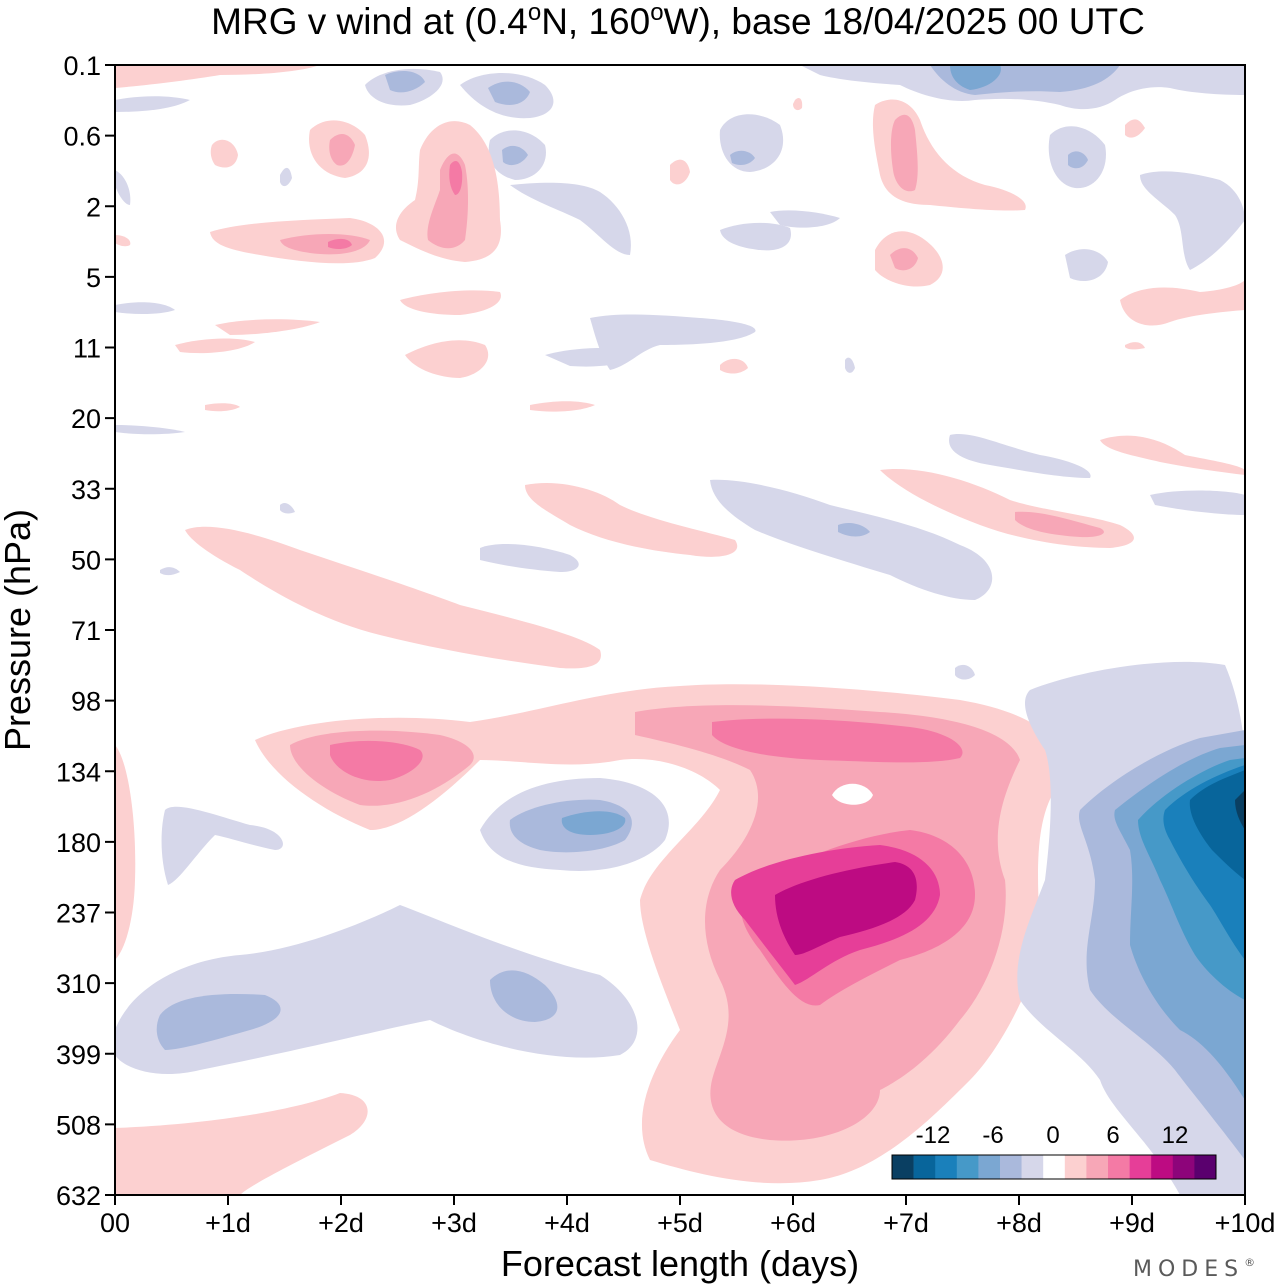  I want to click on x-tick-label: 00, so click(115, 1223).